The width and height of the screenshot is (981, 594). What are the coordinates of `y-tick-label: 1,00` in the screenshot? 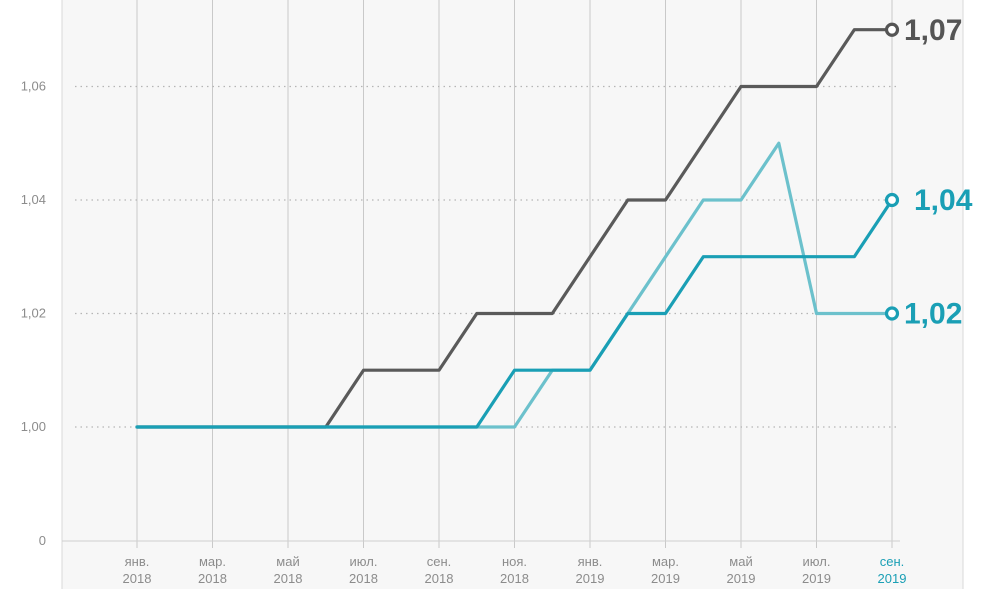 It's located at (33, 426).